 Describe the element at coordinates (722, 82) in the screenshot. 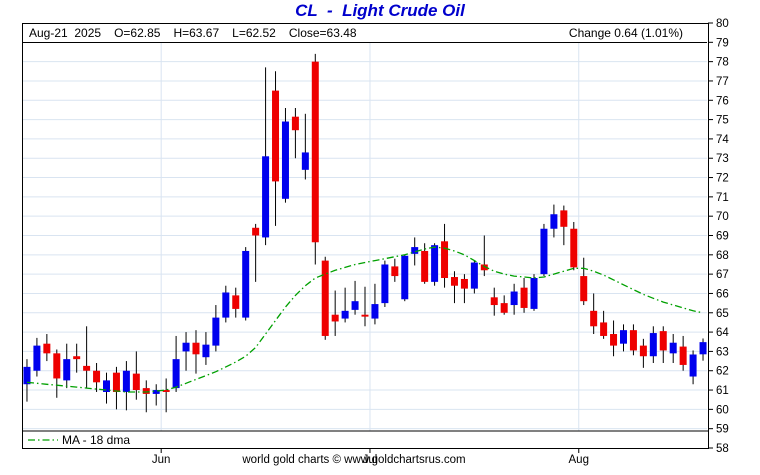

I see `y-tick-label: 77` at that location.